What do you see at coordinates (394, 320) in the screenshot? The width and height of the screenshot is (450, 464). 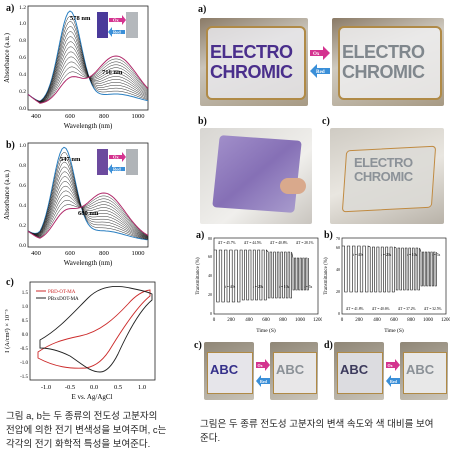 I see `graph-b-xtick: 600` at bounding box center [394, 320].